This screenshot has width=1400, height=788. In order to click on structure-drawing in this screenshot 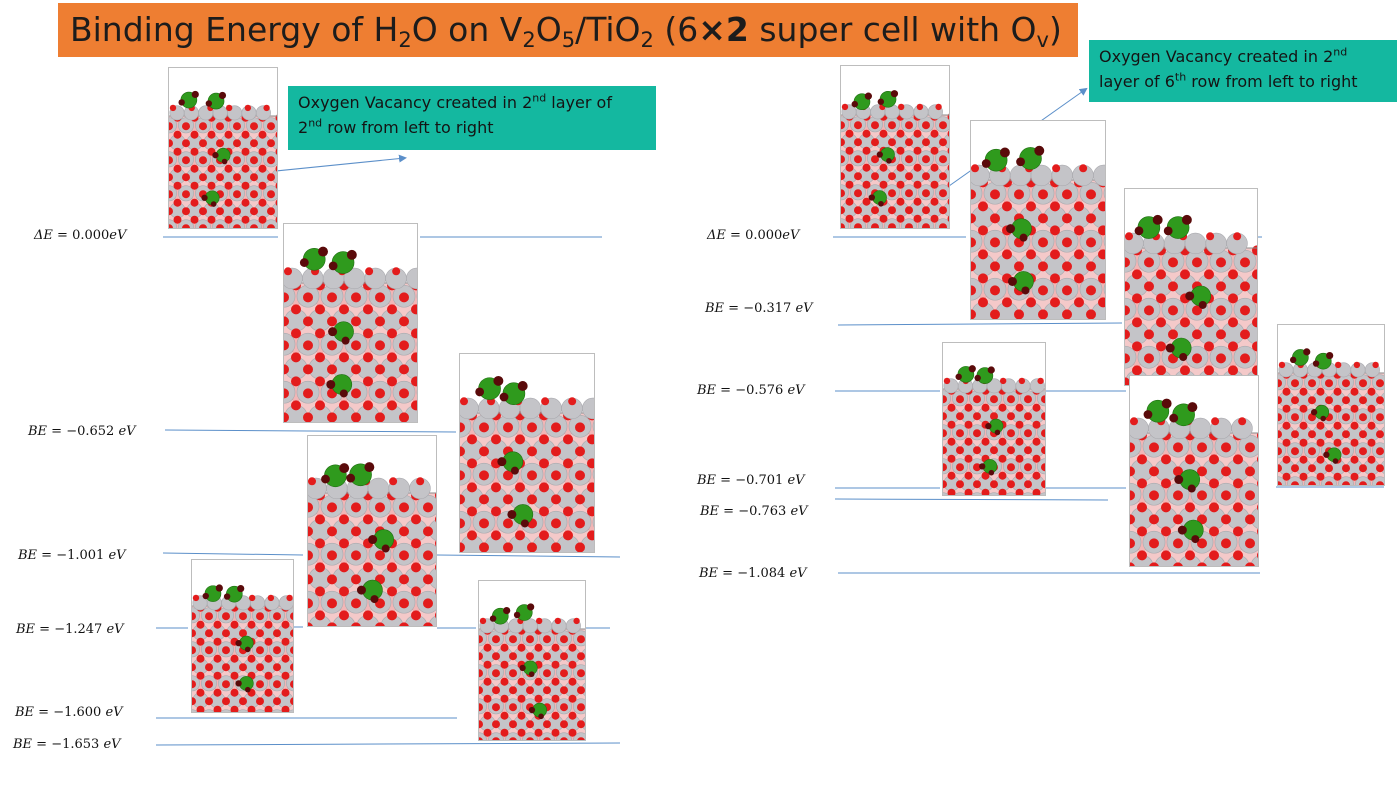, I will do `click(895, 159)`.